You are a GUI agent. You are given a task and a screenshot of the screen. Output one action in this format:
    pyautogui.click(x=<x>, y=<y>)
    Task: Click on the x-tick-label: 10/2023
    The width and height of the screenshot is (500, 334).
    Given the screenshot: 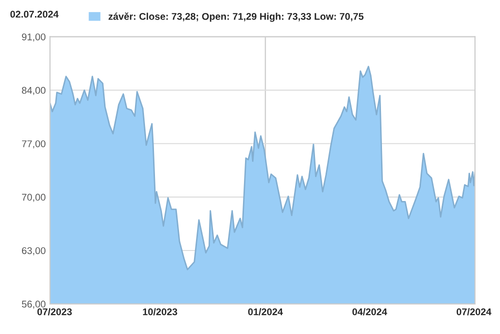 What is the action you would take?
    pyautogui.click(x=160, y=312)
    